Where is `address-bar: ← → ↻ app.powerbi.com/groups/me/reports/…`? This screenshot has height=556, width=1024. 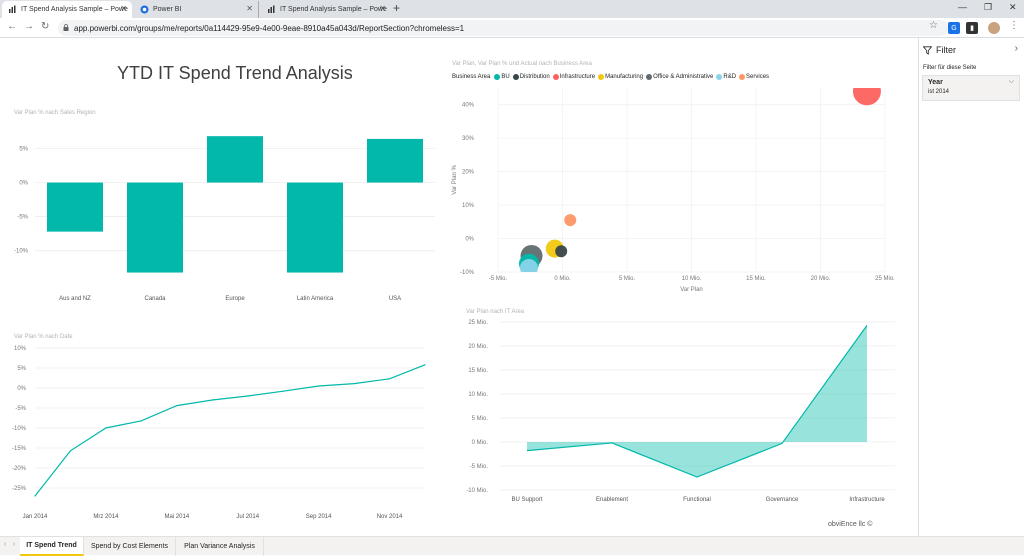
address-bar: ← → ↻ app.powerbi.com/groups/me/reports/… is located at coordinates (512, 28).